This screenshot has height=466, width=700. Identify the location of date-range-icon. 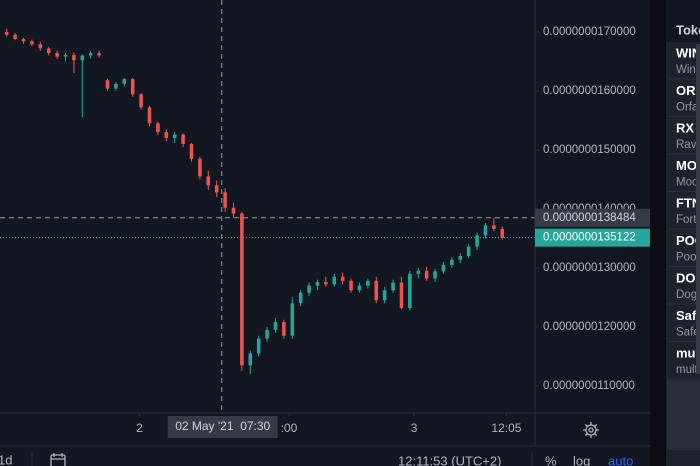
(58, 459).